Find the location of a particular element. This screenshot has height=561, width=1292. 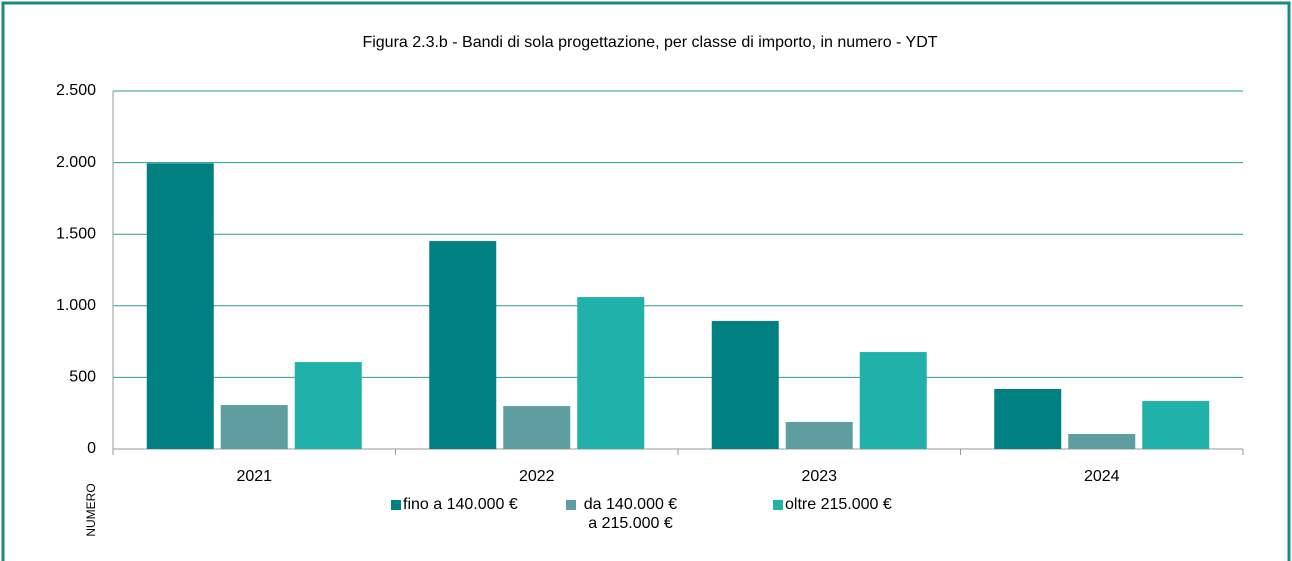

legend-item: oltre 215.000 € is located at coordinates (858, 504).